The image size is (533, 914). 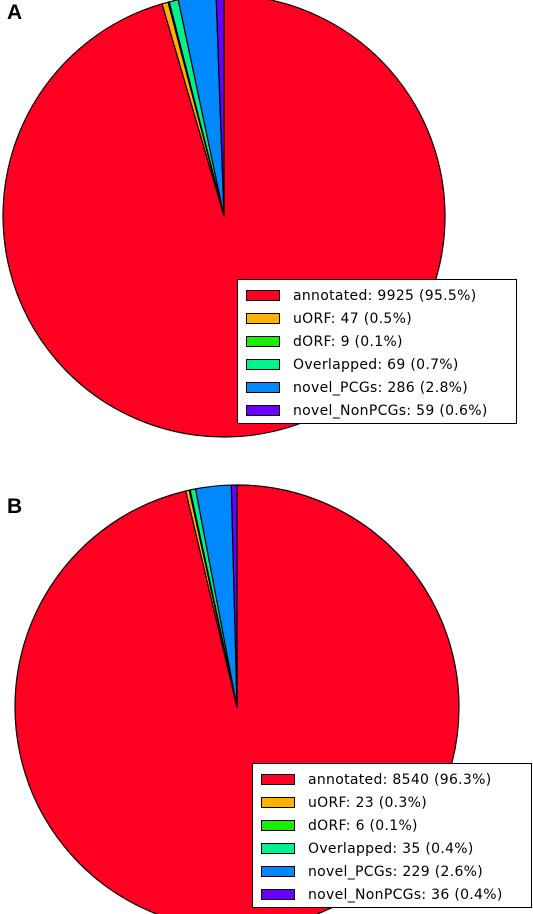 I want to click on legend-item: Overlapped: 69 (0.7%), so click(x=378, y=364).